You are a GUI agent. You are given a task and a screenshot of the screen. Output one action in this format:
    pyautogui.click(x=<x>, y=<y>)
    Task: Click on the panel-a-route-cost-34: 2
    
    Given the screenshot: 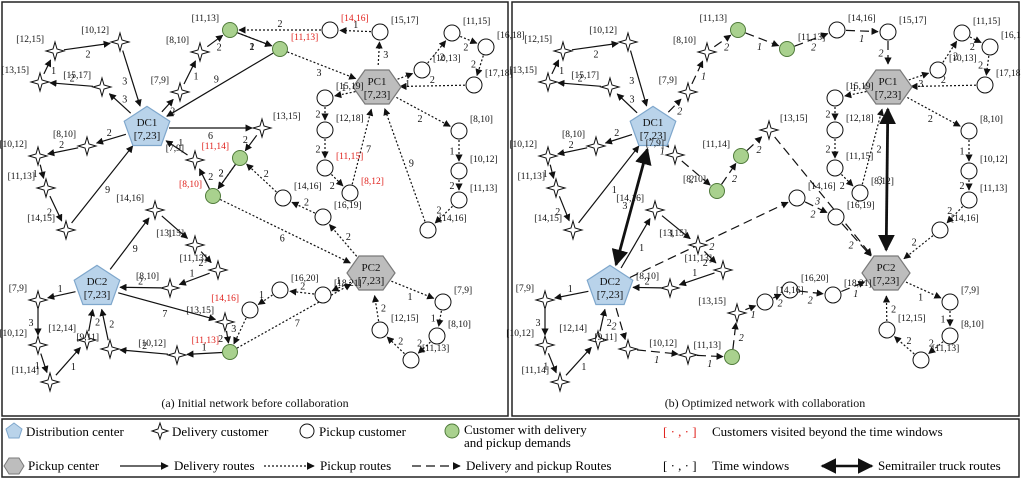 What is the action you would take?
    pyautogui.click(x=111, y=324)
    